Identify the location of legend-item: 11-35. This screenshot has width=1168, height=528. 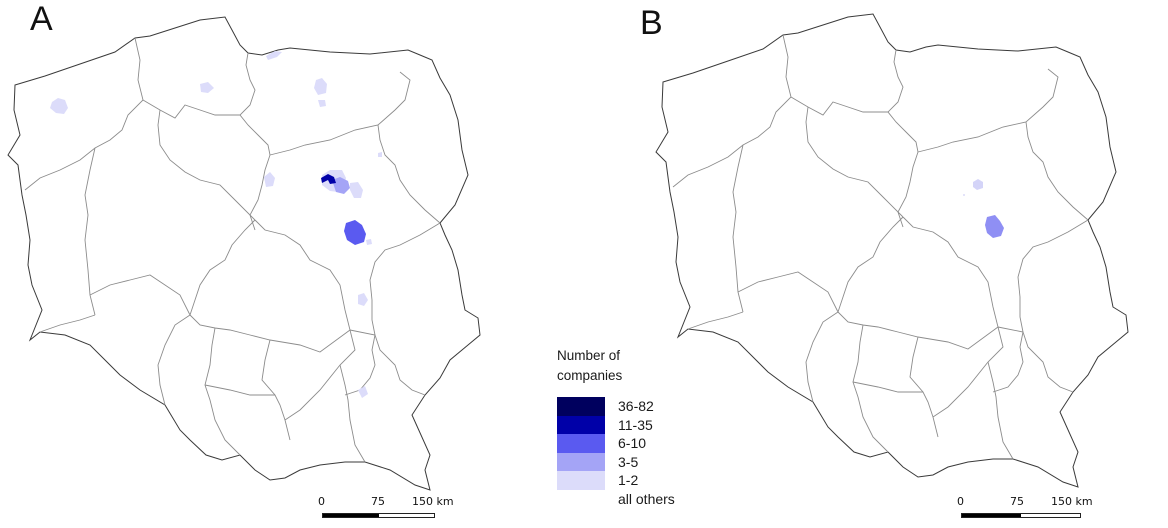
(627, 424).